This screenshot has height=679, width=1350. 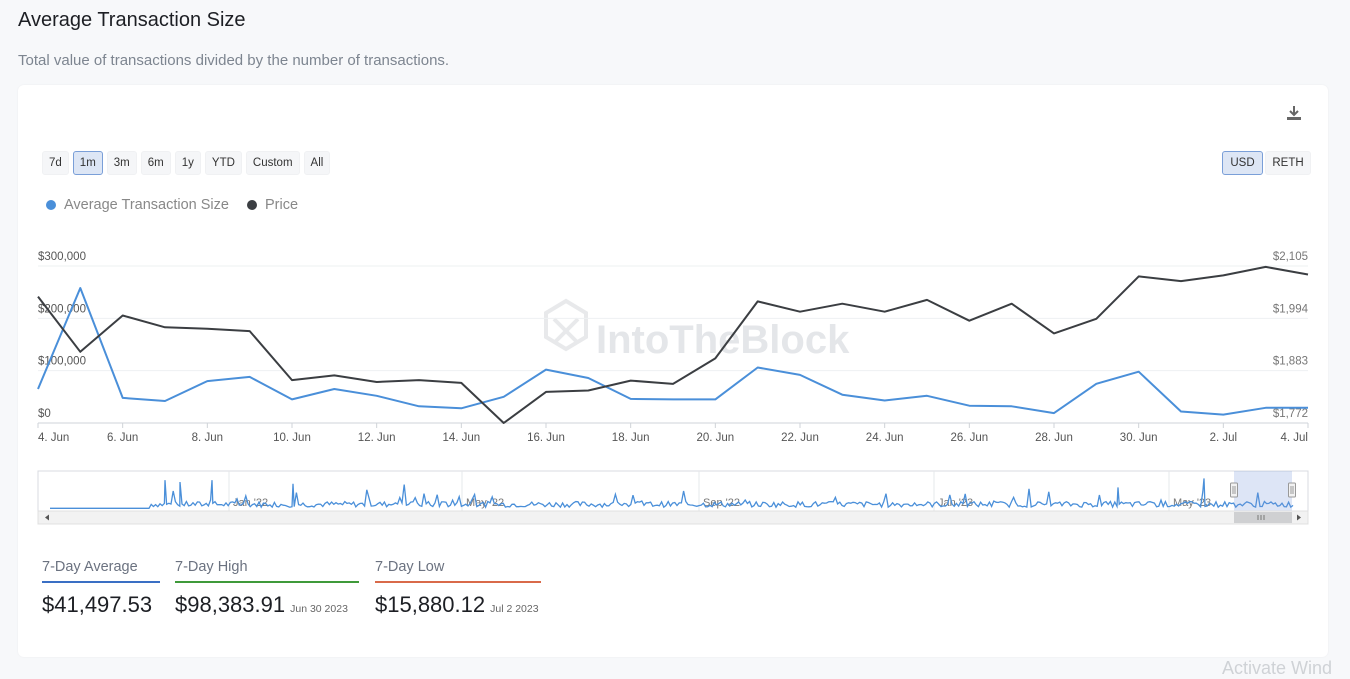 I want to click on x-tick-label: 26. Jun, so click(x=969, y=438).